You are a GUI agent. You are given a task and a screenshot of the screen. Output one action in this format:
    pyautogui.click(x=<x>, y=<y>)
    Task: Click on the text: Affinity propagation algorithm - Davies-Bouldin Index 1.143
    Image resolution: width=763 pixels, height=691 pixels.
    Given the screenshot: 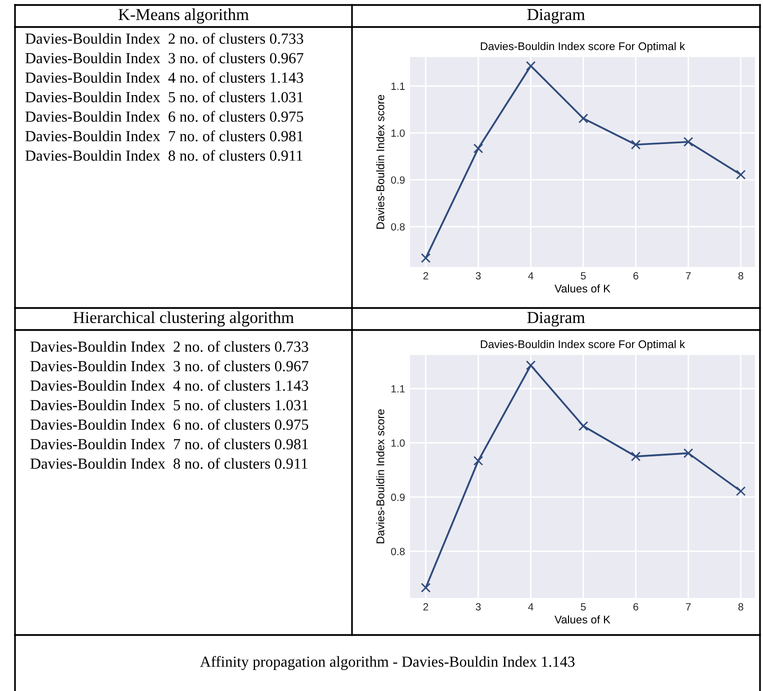 What is the action you would take?
    pyautogui.click(x=387, y=663)
    